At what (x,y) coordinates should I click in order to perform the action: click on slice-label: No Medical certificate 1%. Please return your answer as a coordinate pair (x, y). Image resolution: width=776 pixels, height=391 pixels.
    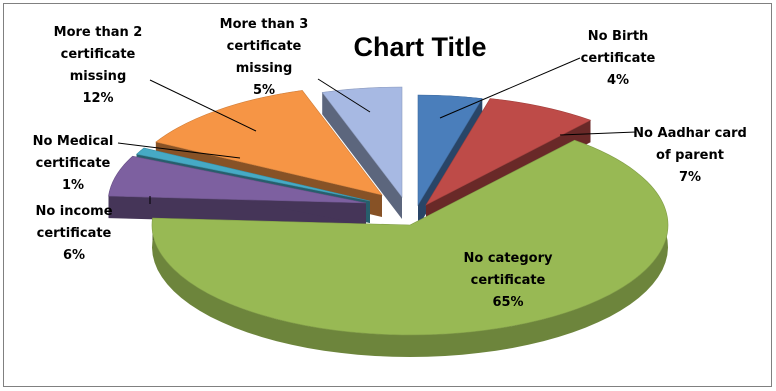
    Looking at the image, I should click on (73, 163).